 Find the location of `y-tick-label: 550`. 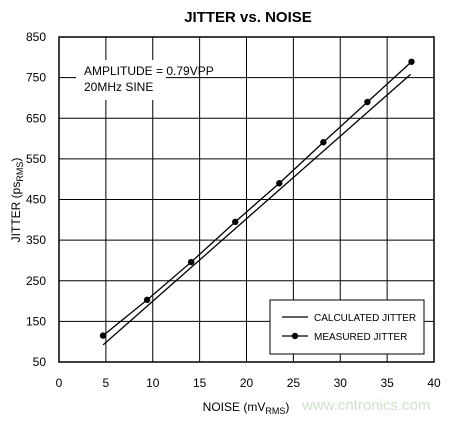

y-tick-label: 550 is located at coordinates (36, 159).